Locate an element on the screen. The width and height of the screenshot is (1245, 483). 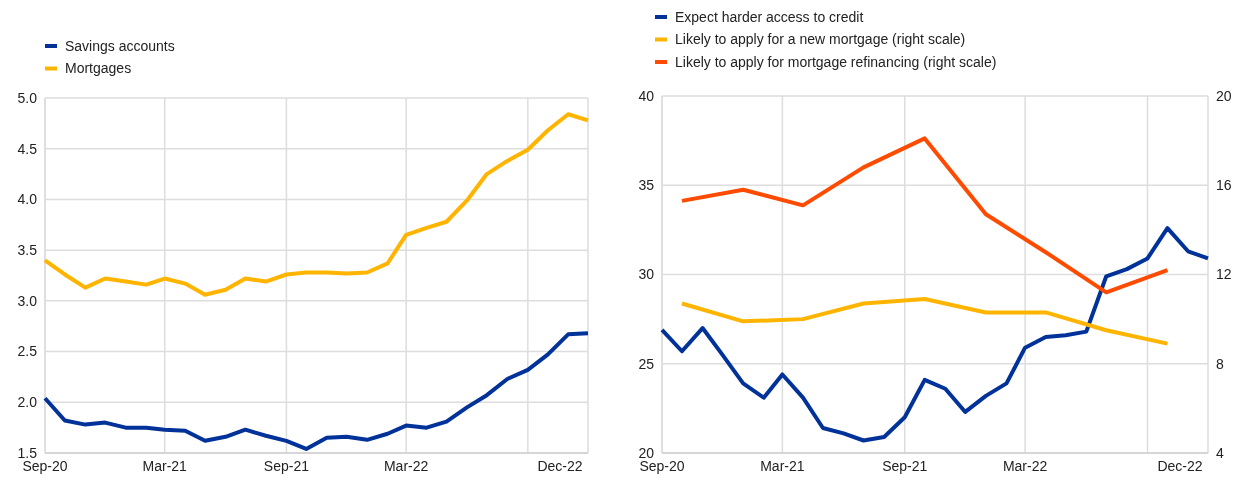
y2-tick-label: 4 is located at coordinates (1220, 452).